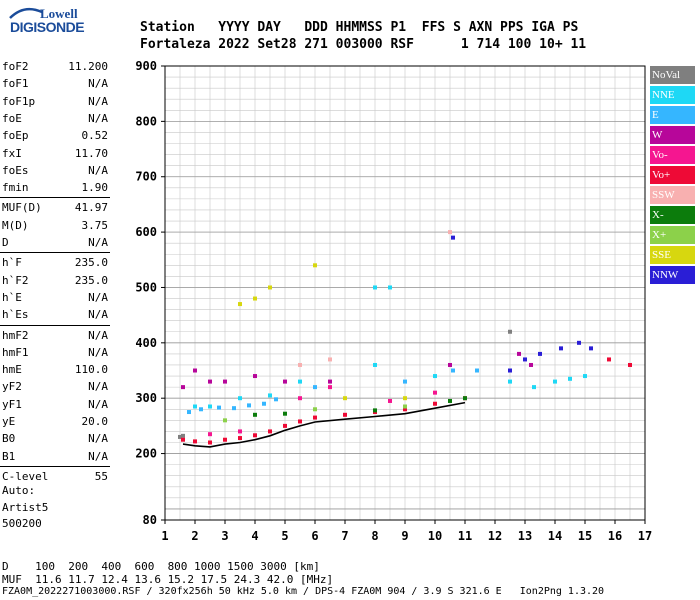 The width and height of the screenshot is (700, 600). Describe the element at coordinates (404, 536) in the screenshot. I see `x-tick-label: 9` at that location.